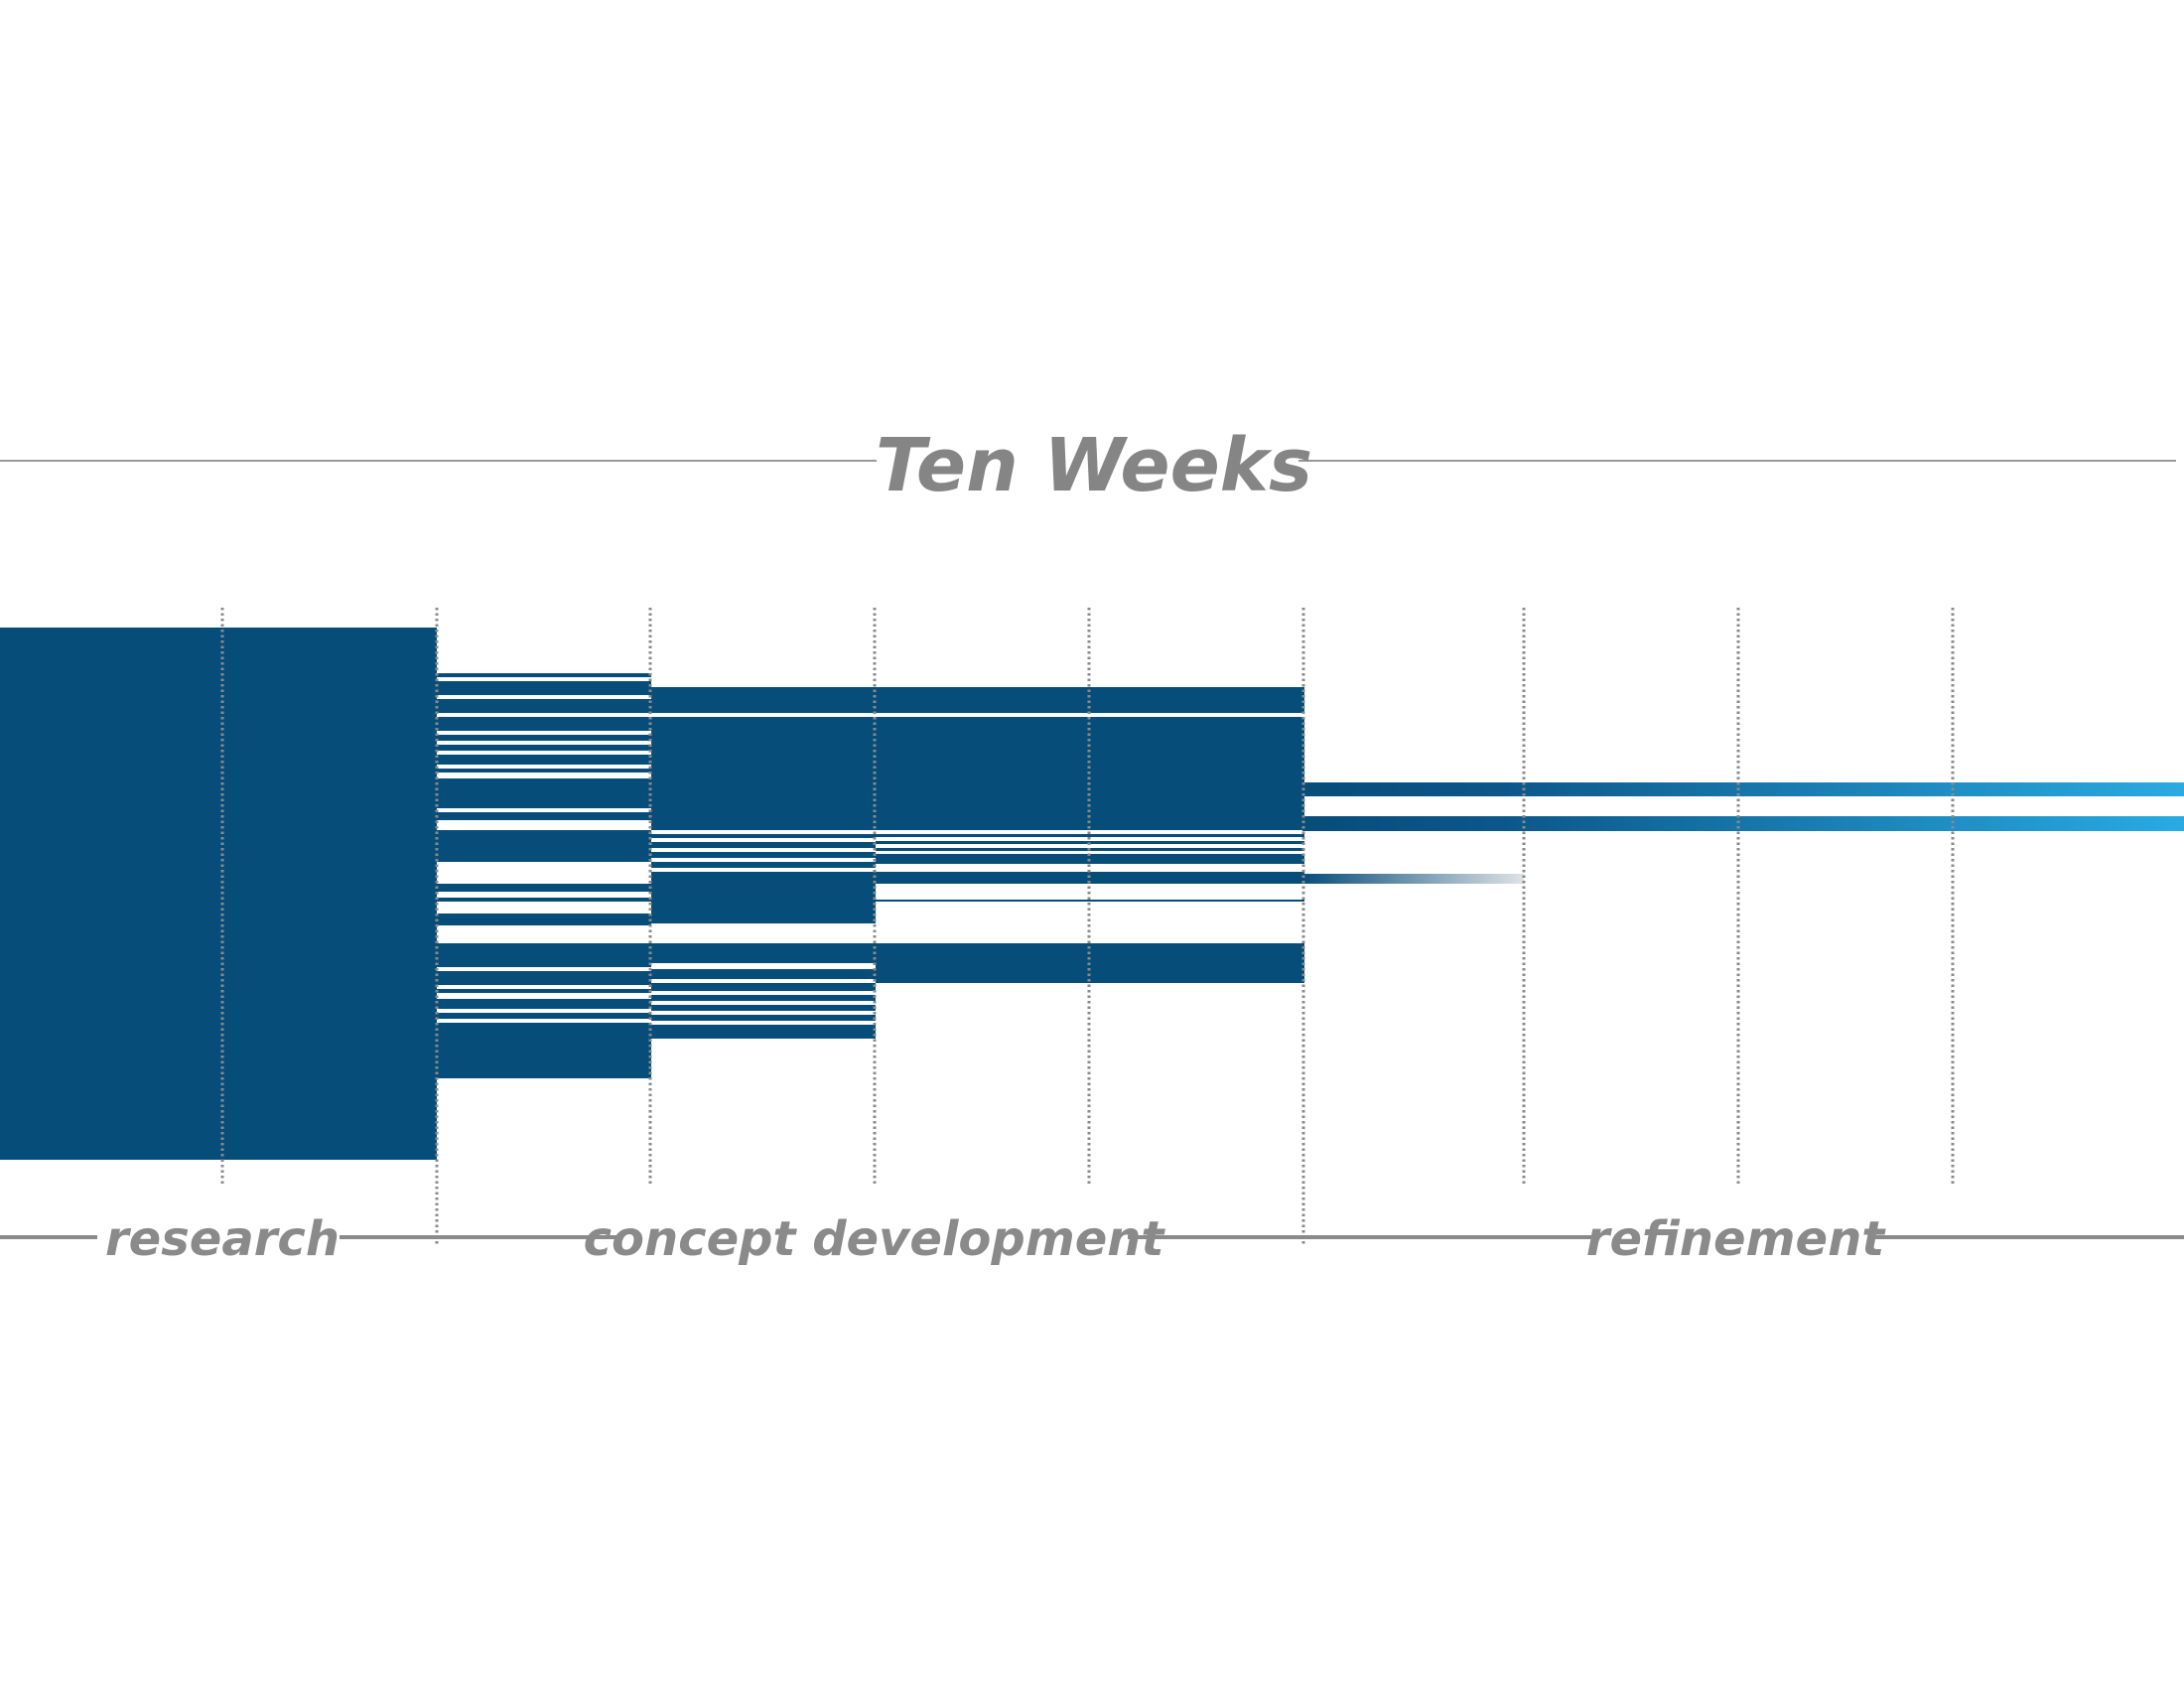 The image size is (2184, 1688). Describe the element at coordinates (1743, 833) in the screenshot. I see `bars-refinement-tails` at that location.